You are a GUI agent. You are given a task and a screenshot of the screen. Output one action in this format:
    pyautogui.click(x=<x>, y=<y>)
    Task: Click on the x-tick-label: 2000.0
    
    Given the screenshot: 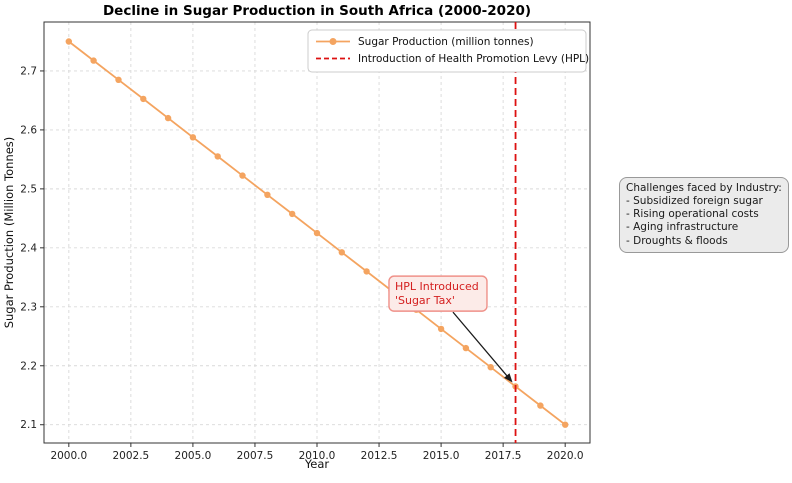 What is the action you would take?
    pyautogui.click(x=68, y=456)
    